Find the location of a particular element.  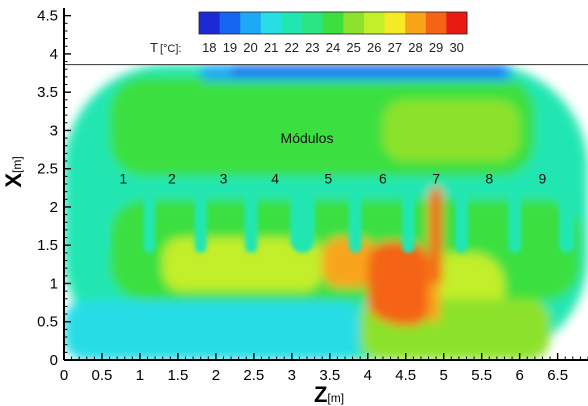

modules-annotation: Módulos is located at coordinates (307, 138).